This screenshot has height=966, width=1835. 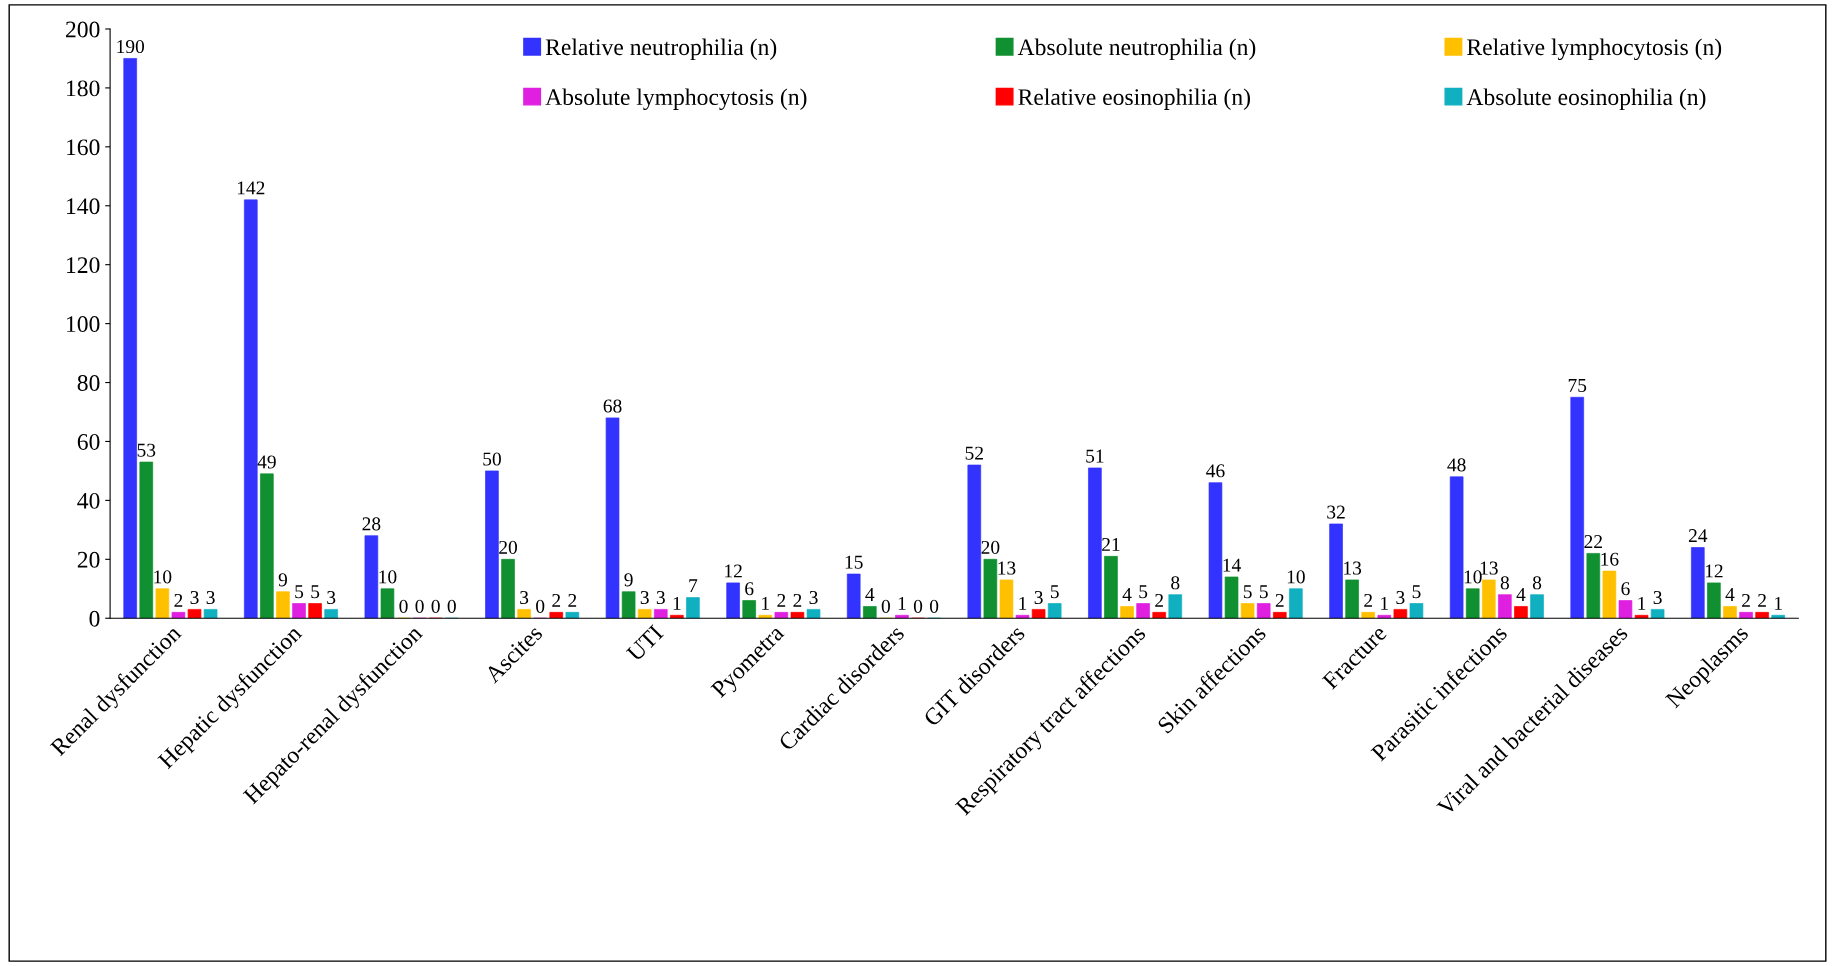 I want to click on data-label: 16, so click(x=1610, y=559).